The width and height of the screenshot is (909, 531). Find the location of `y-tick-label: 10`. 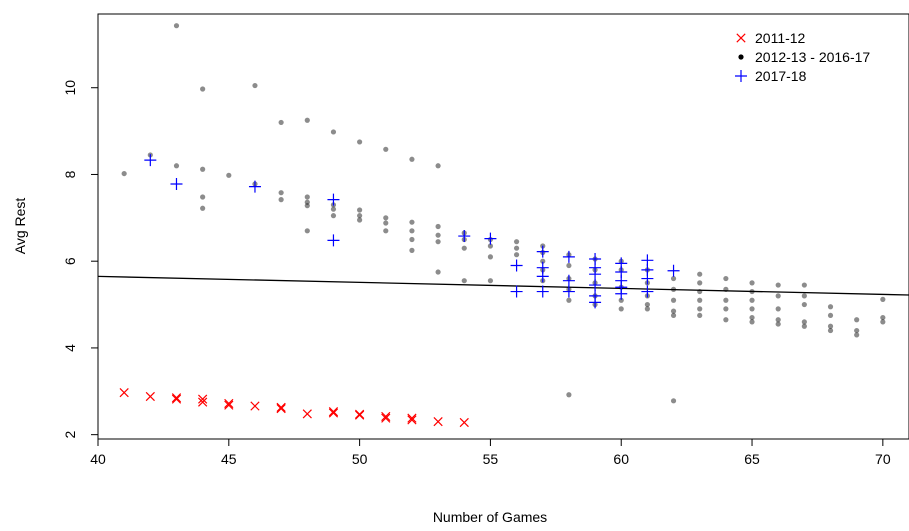

y-tick-label: 10 is located at coordinates (70, 88).